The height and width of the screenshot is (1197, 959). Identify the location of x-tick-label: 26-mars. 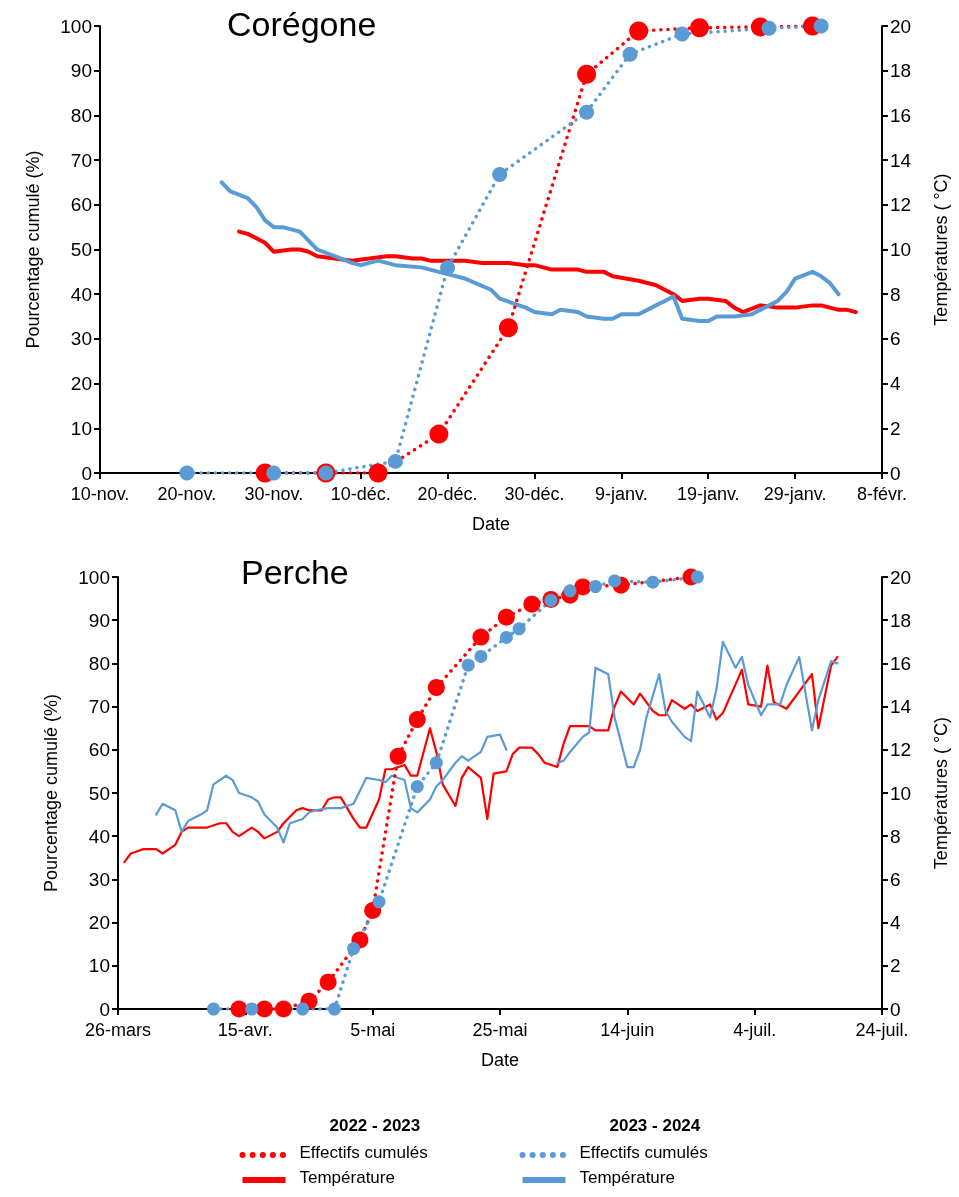
(118, 1030).